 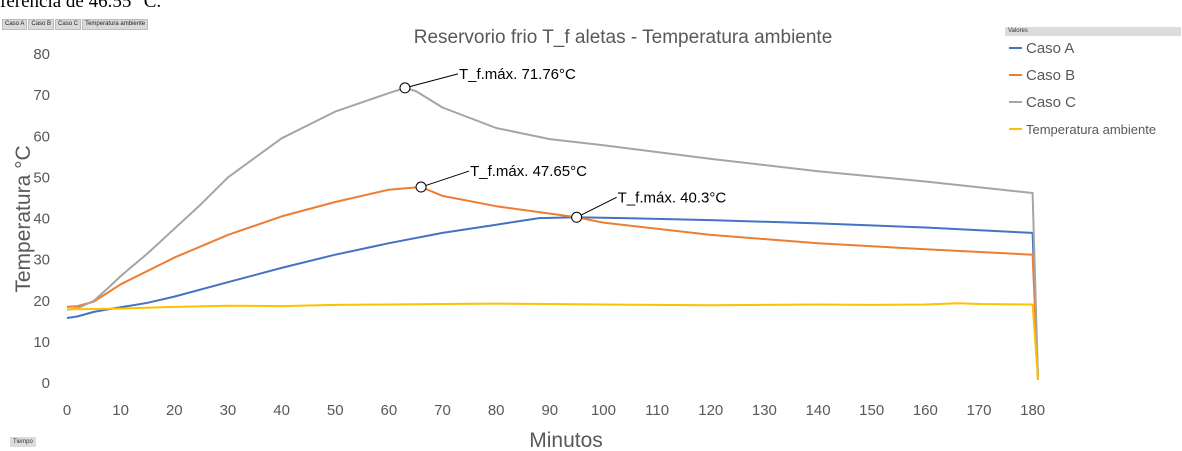 What do you see at coordinates (517, 74) in the screenshot?
I see `annotation-label: T_f.máx. 71.76°C` at bounding box center [517, 74].